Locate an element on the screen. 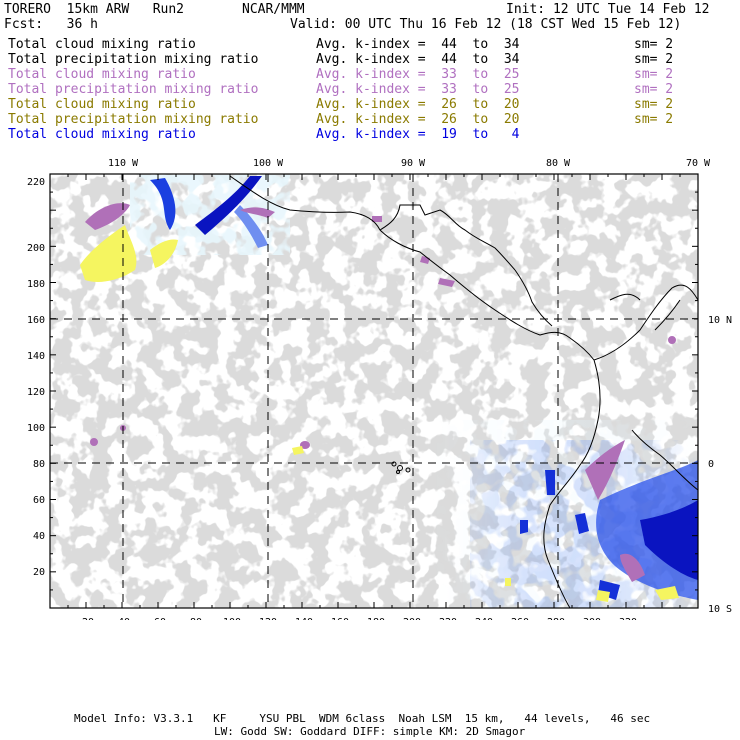 The image size is (740, 740). model-title: TORERO 15km ARW Run2 is located at coordinates (94, 9).